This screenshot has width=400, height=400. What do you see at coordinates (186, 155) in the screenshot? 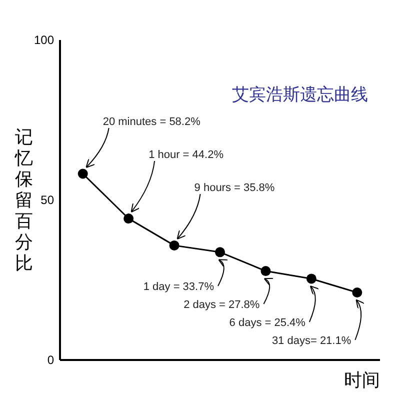
I see `data-label: 1 hour = 44.2%` at bounding box center [186, 155].